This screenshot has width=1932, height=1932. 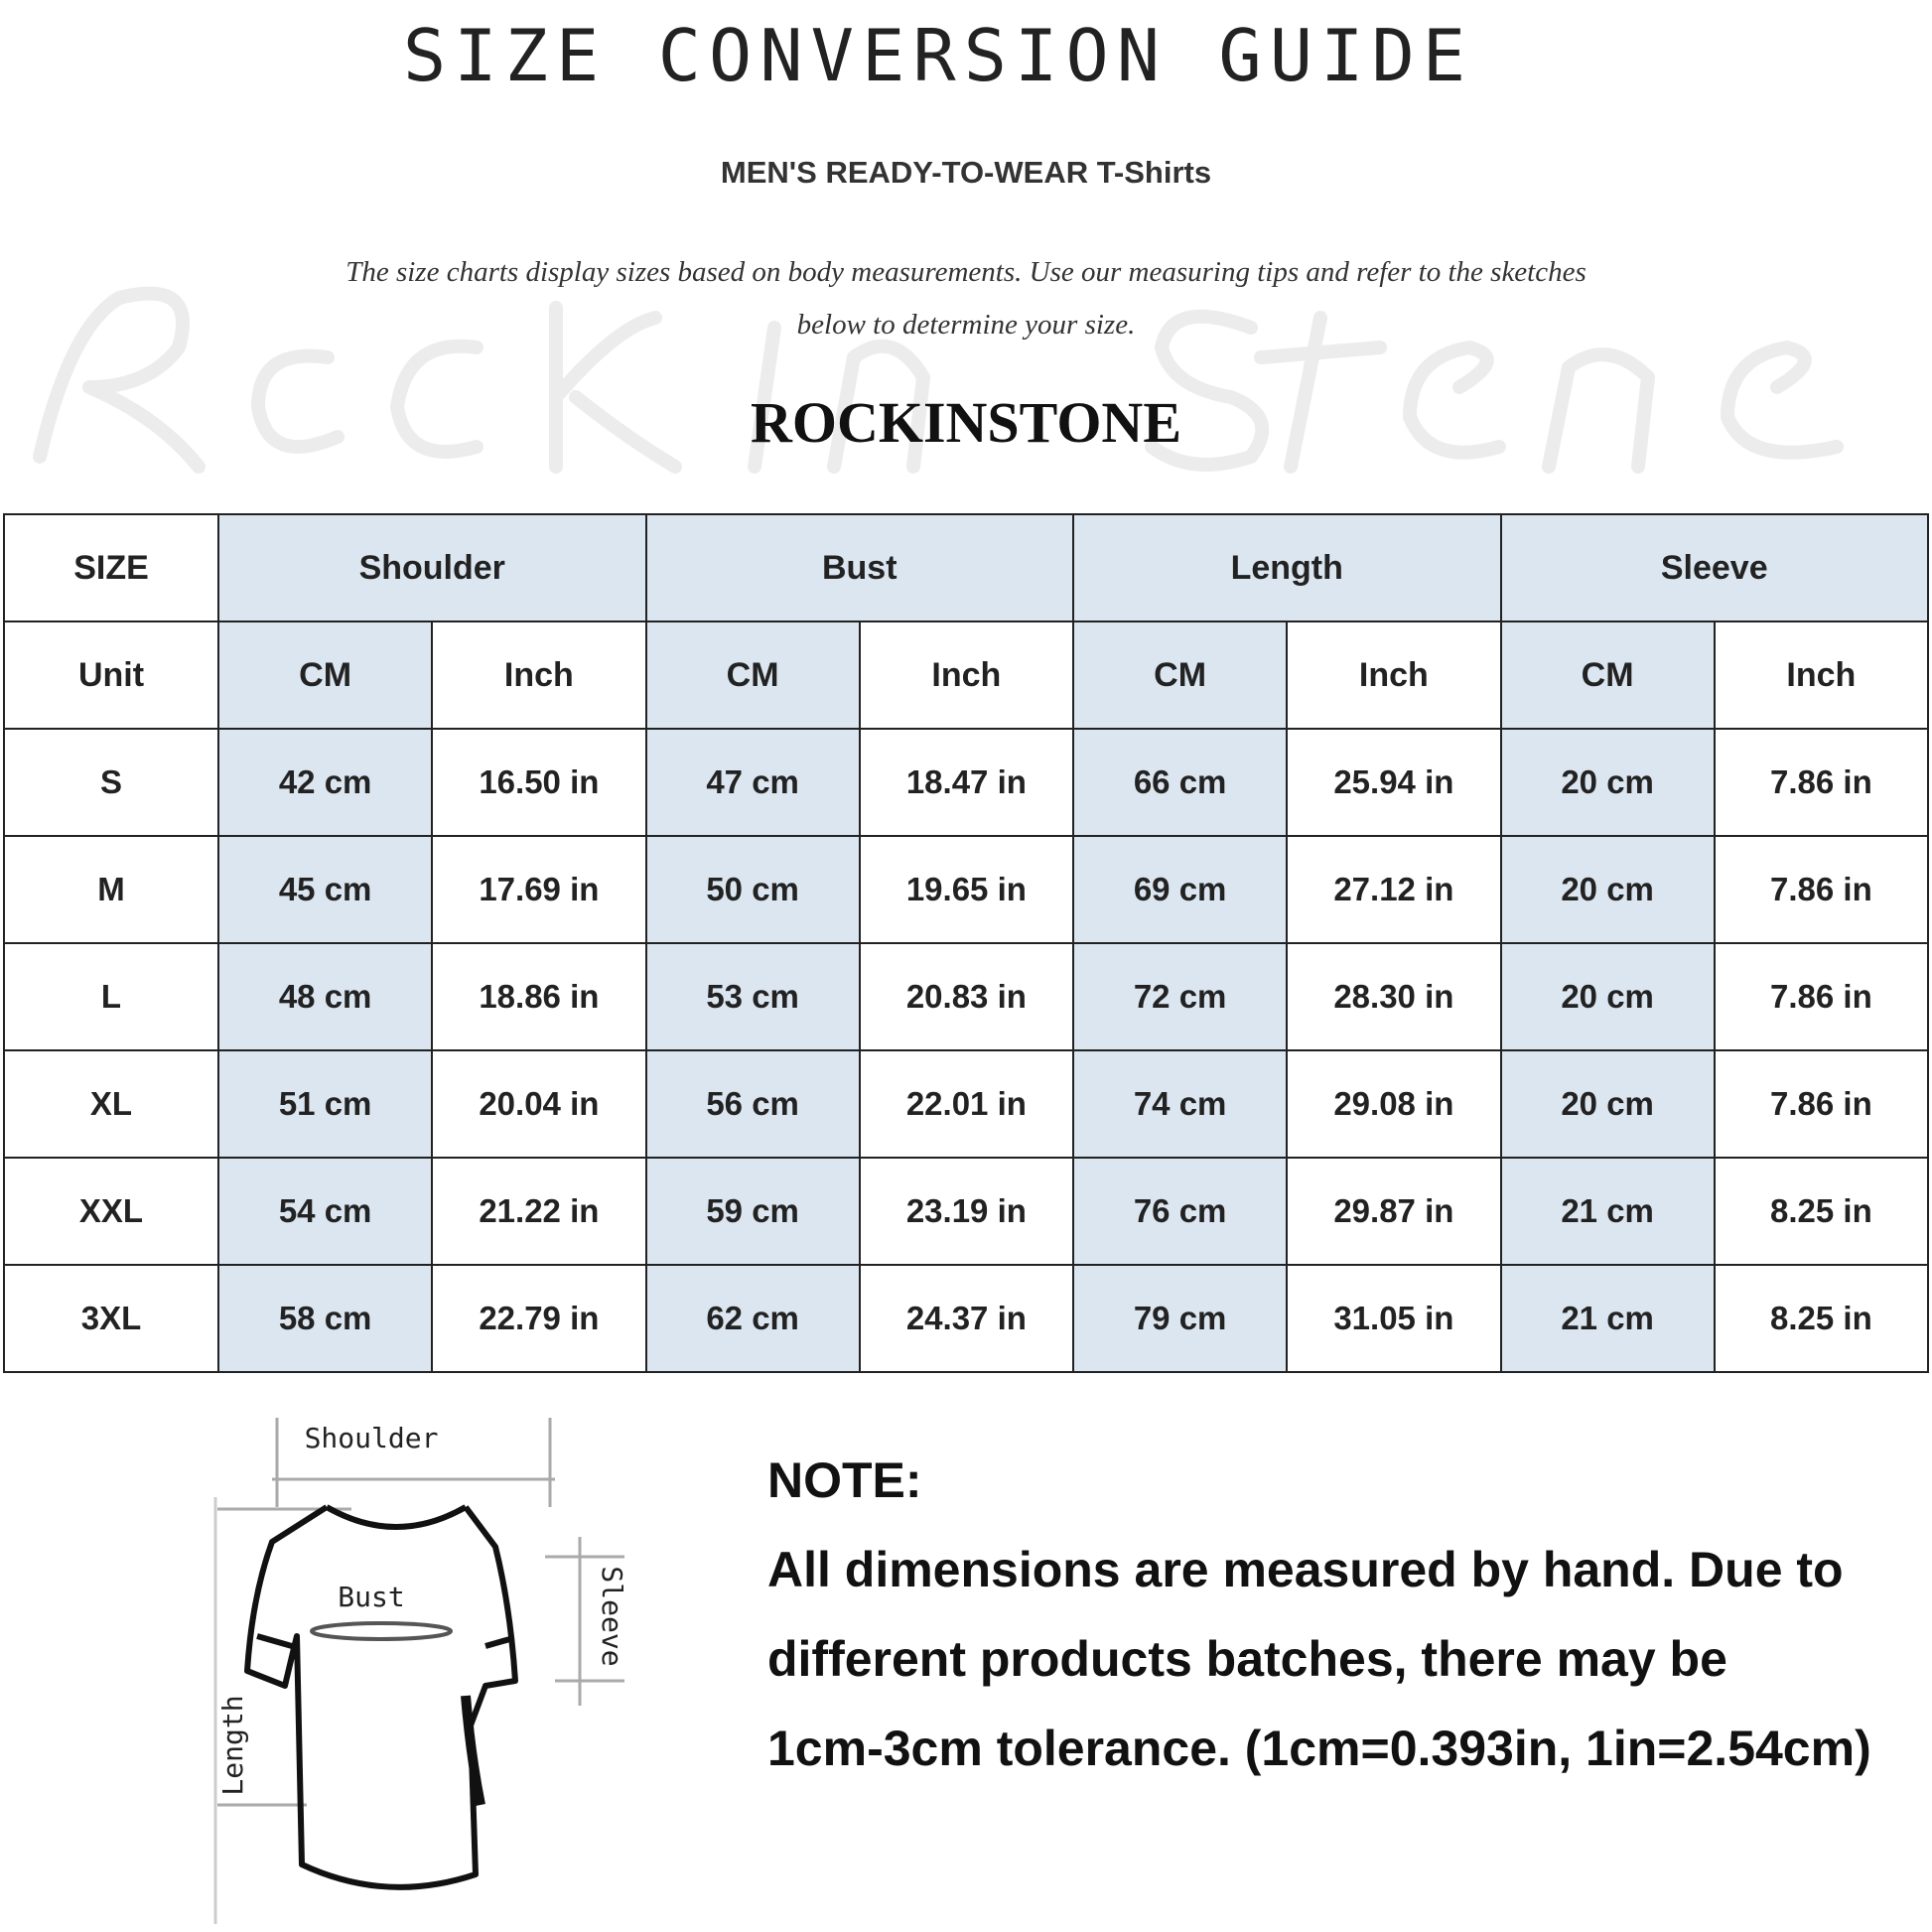 What do you see at coordinates (232, 1745) in the screenshot?
I see `length-label: Length` at bounding box center [232, 1745].